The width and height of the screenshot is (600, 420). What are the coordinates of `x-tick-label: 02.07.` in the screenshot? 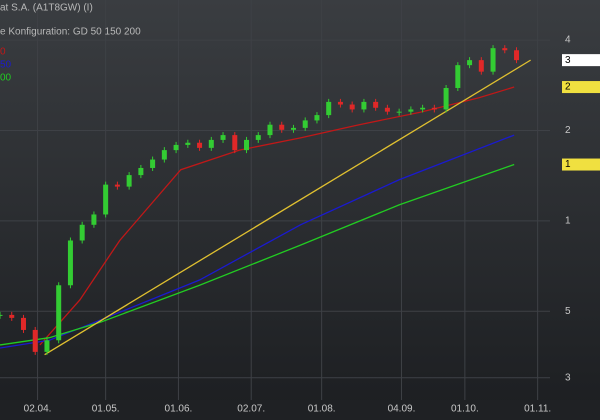 It's located at (251, 409).